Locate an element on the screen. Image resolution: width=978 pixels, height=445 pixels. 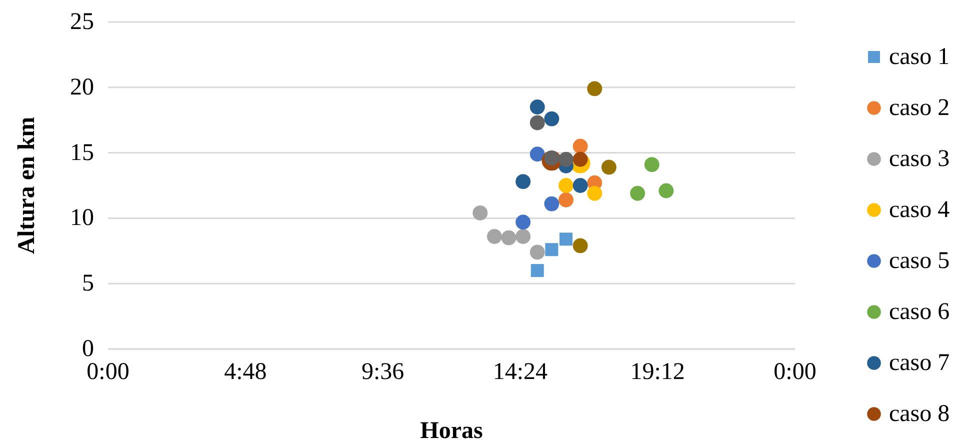
y-tick-label: 5 is located at coordinates (88, 283).